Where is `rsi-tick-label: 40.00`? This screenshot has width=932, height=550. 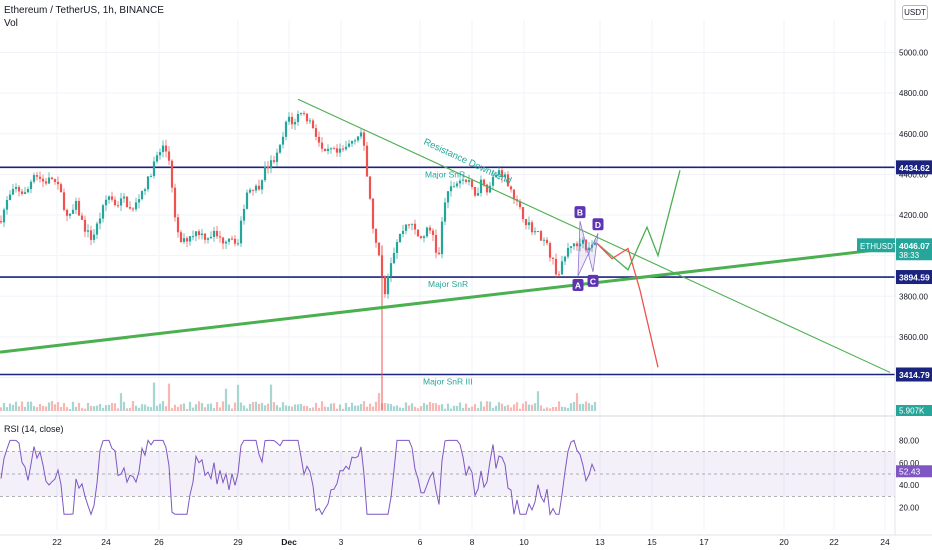
rsi-tick-label: 40.00 is located at coordinates (909, 485).